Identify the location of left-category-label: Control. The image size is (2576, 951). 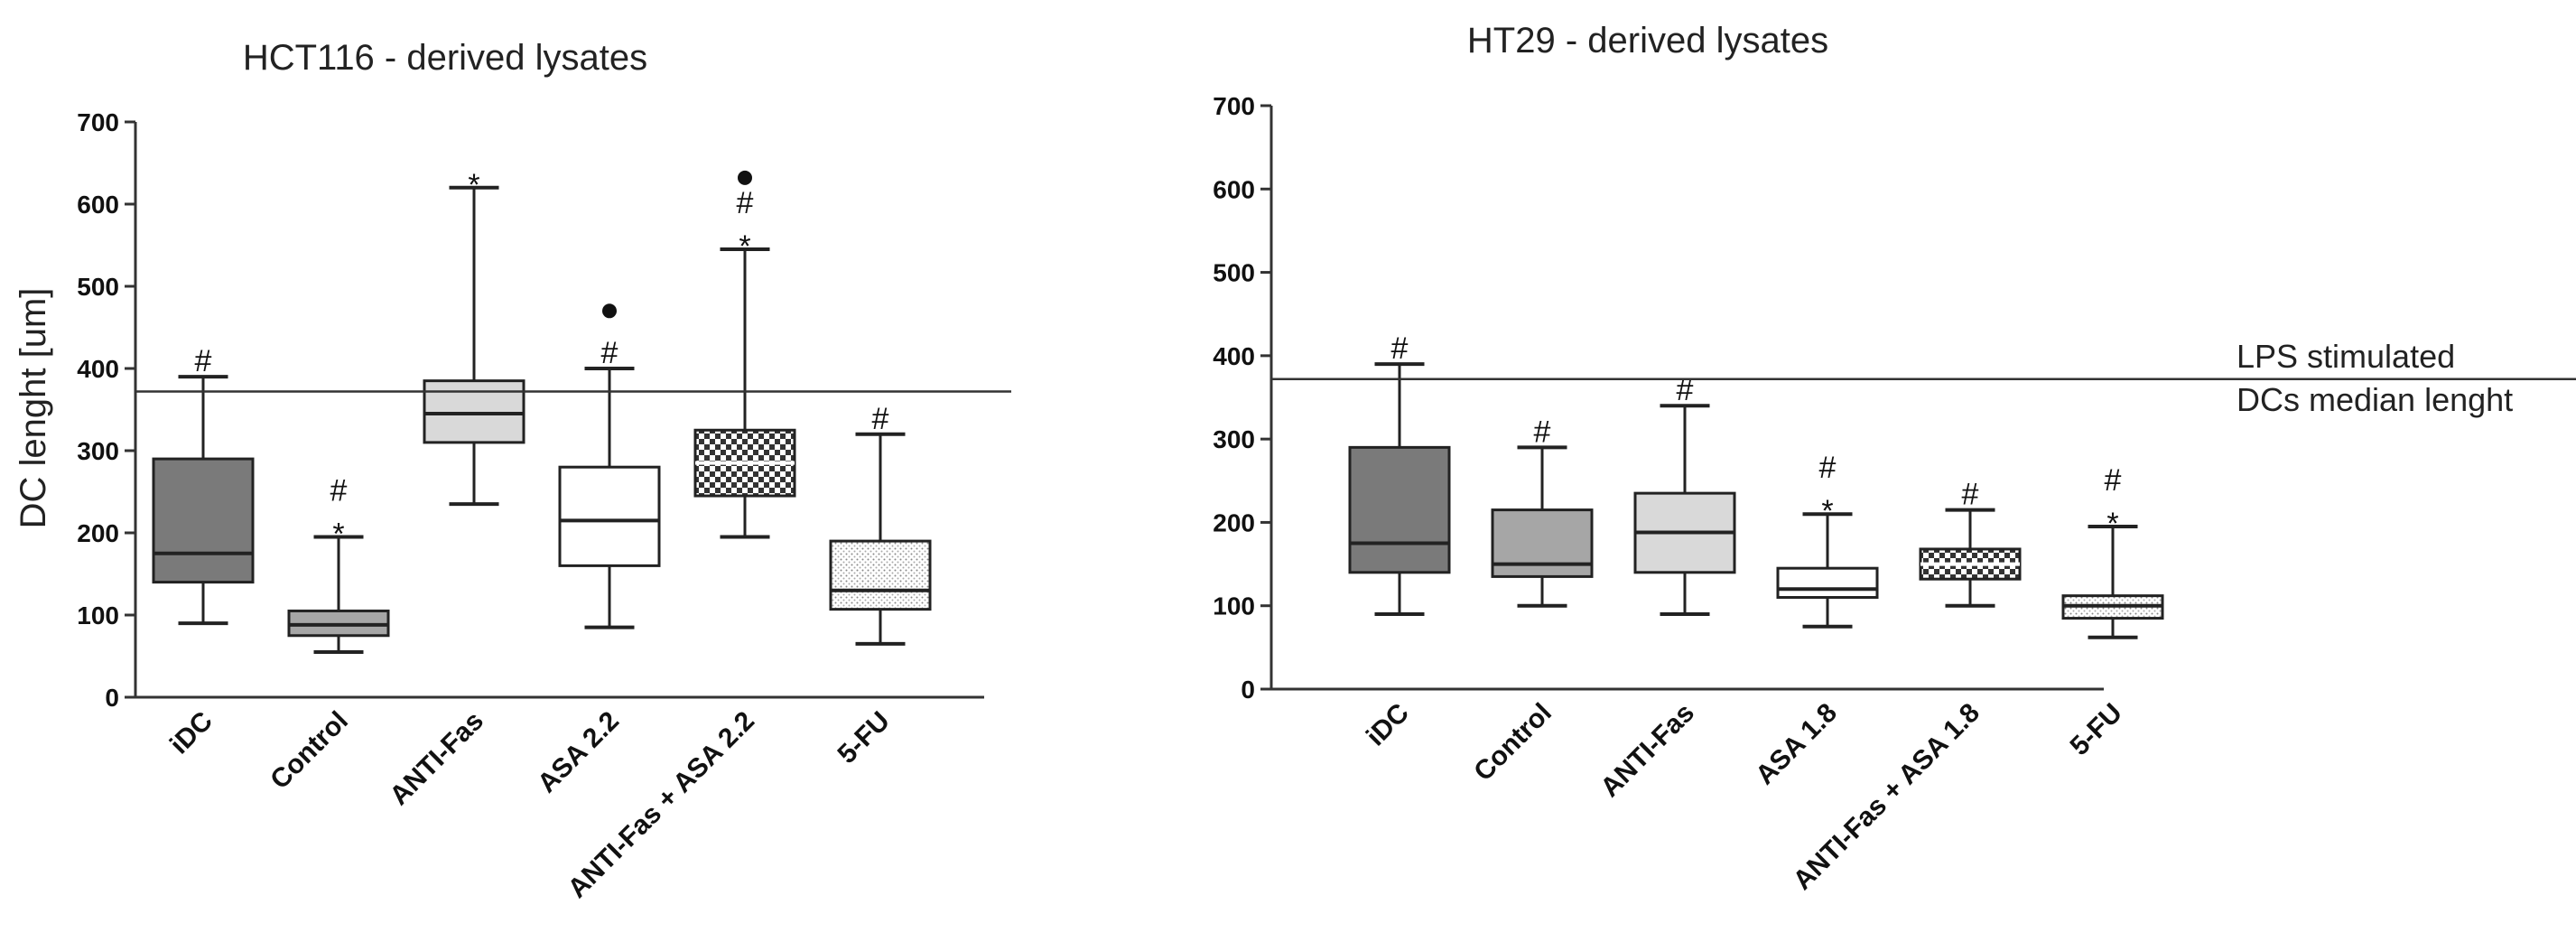
(309, 751).